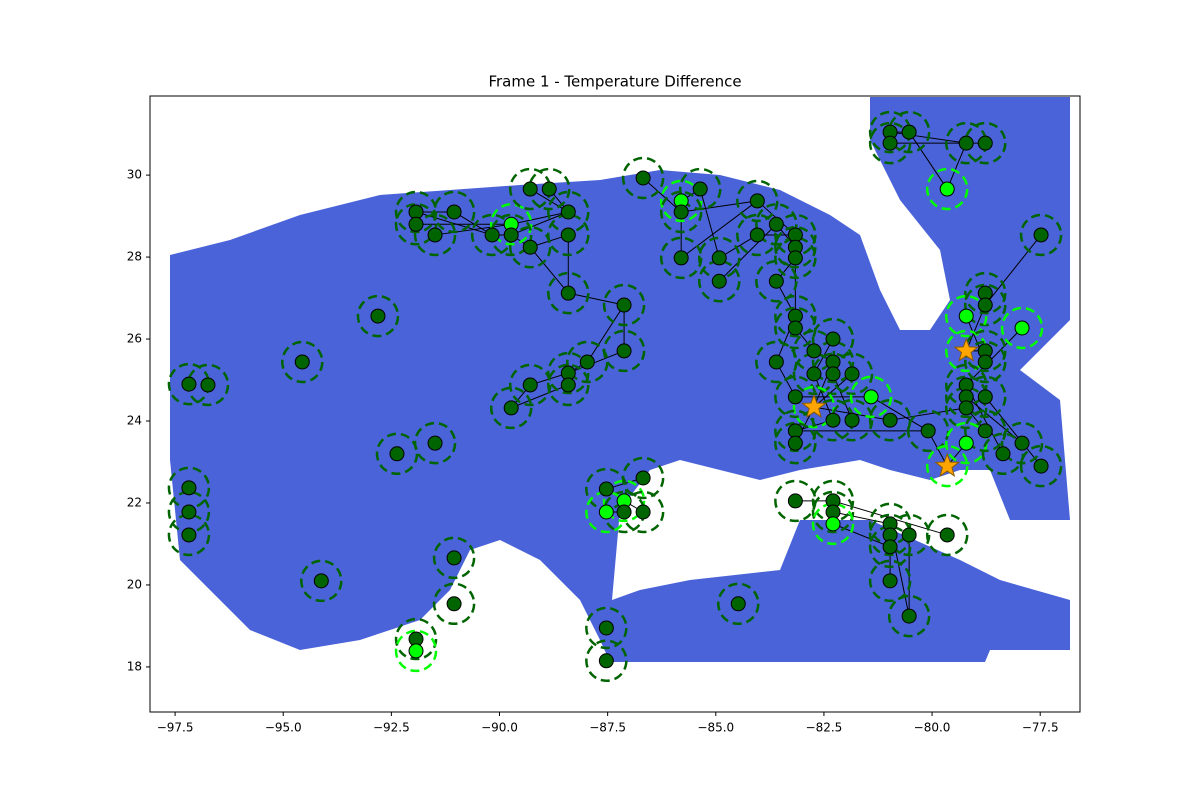 This screenshot has height=800, width=1200. I want to click on y-tick-label: 30, so click(134, 175).